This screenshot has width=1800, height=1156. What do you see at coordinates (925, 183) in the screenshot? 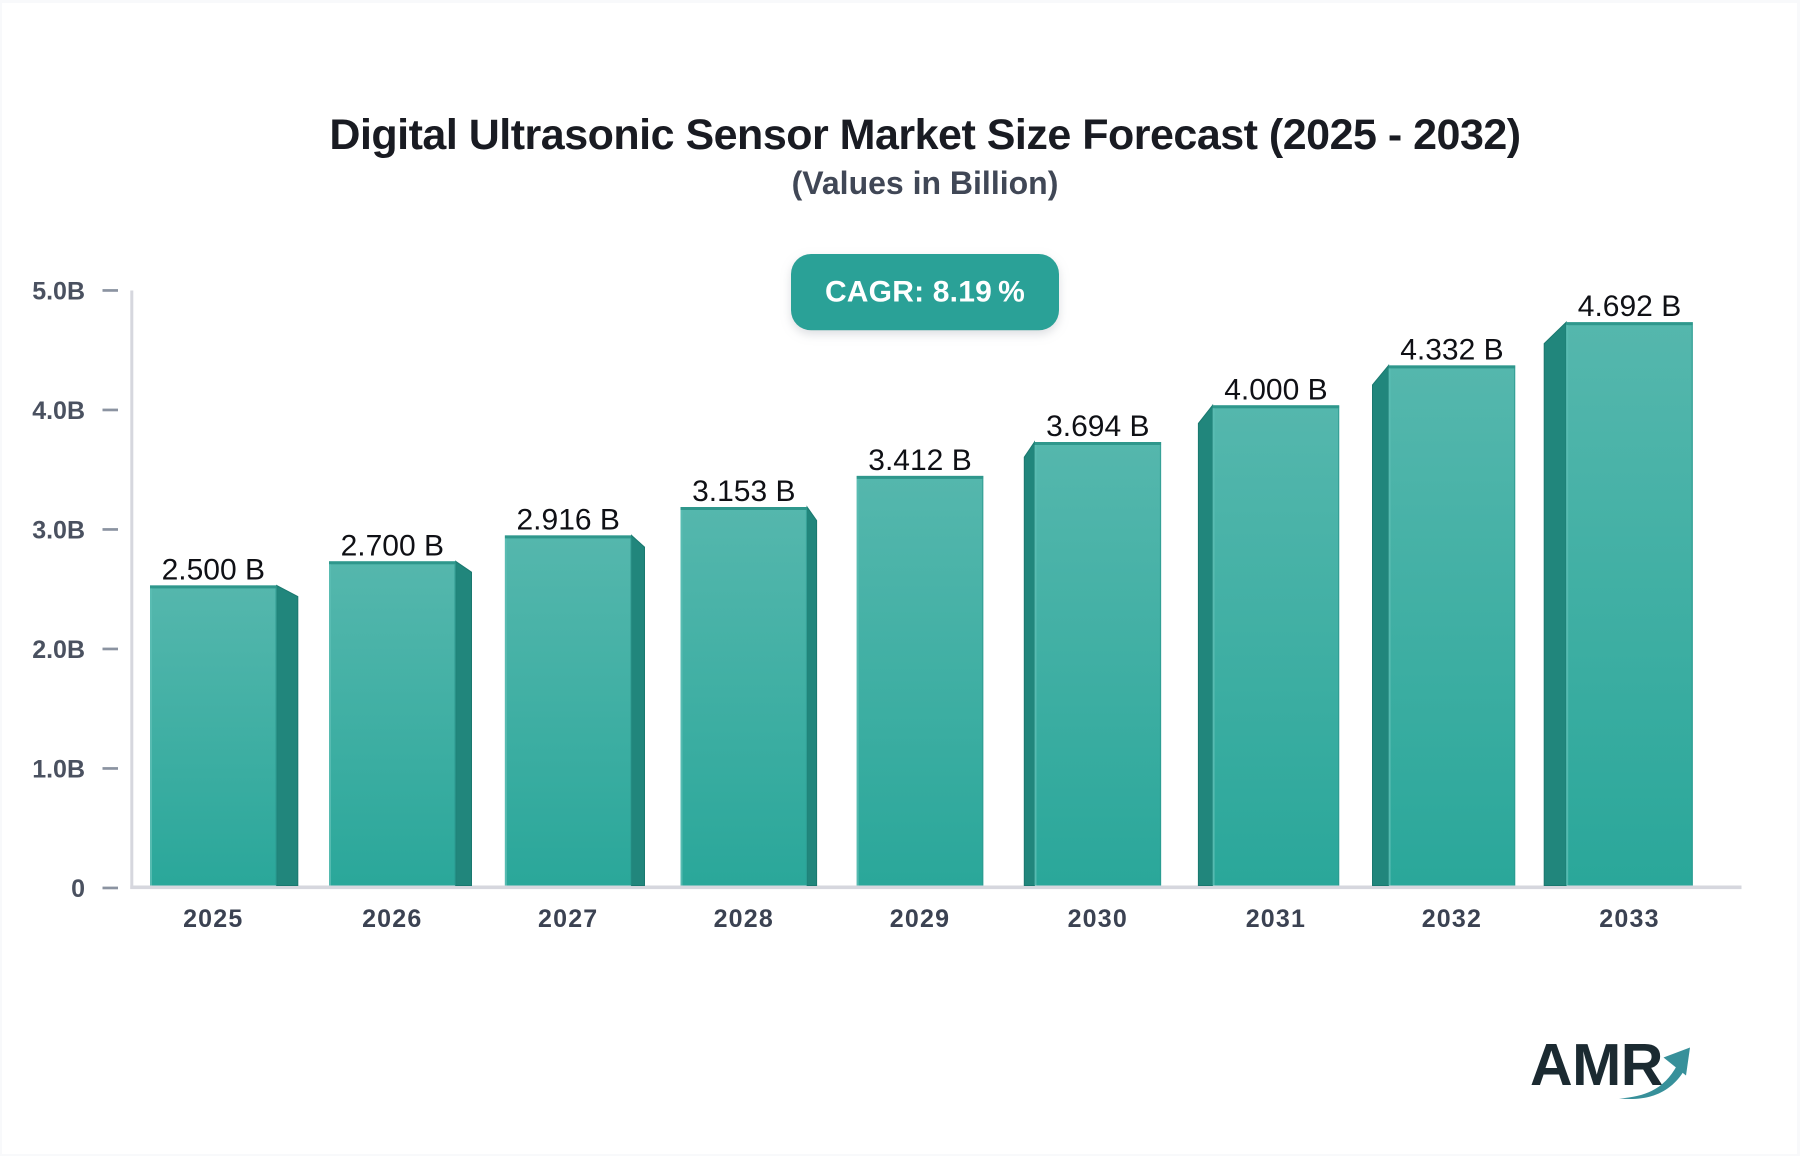
I see `svg-text: (Values in Billion)` at bounding box center [925, 183].